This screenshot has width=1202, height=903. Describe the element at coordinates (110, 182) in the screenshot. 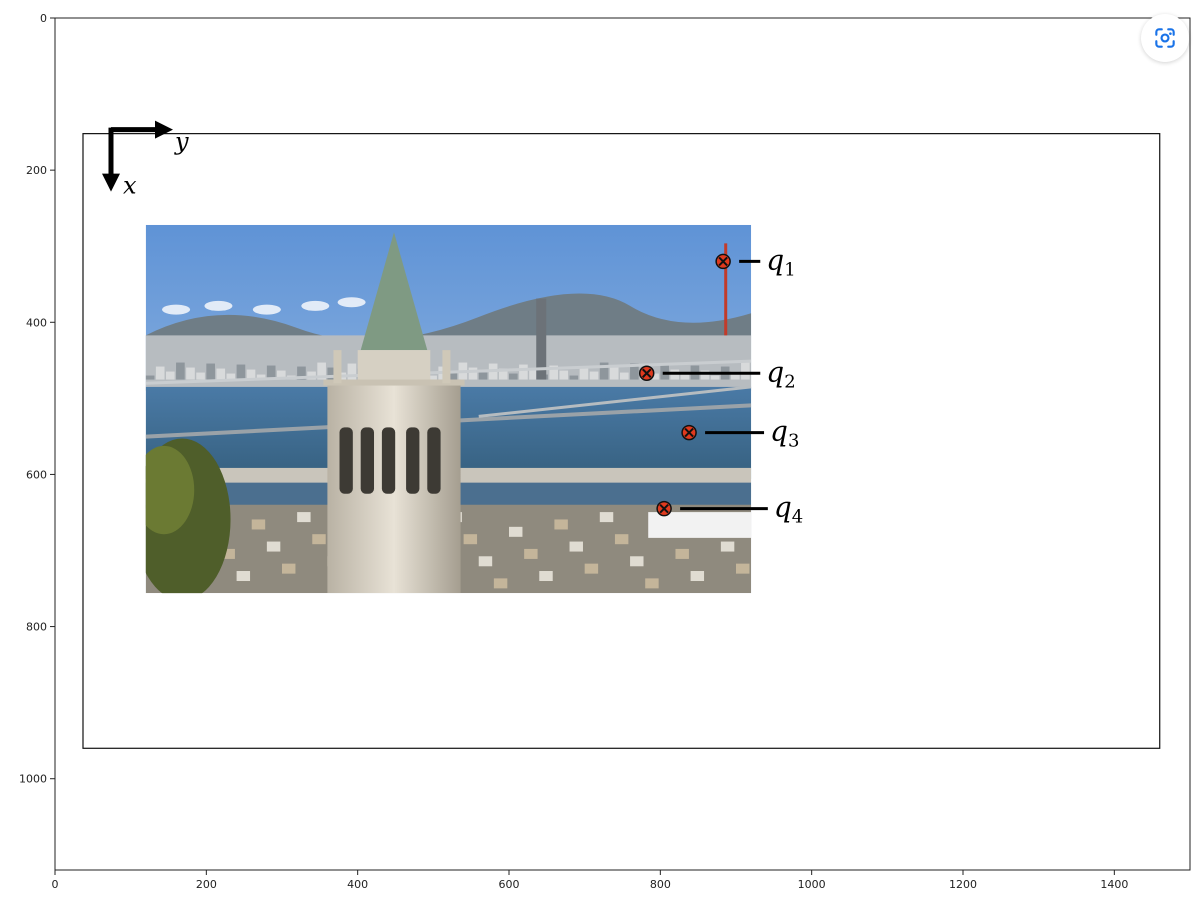

I see `x-arrowhead` at that location.